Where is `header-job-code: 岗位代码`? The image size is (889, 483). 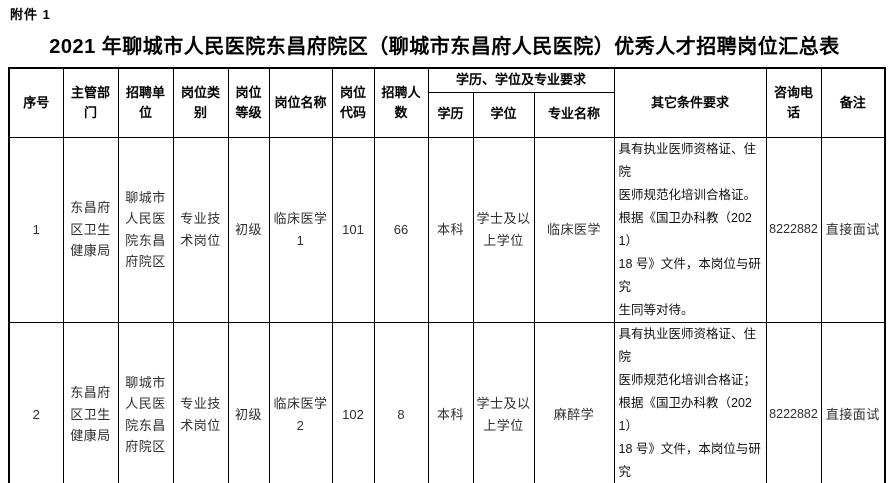 header-job-code: 岗位代码 is located at coordinates (353, 102).